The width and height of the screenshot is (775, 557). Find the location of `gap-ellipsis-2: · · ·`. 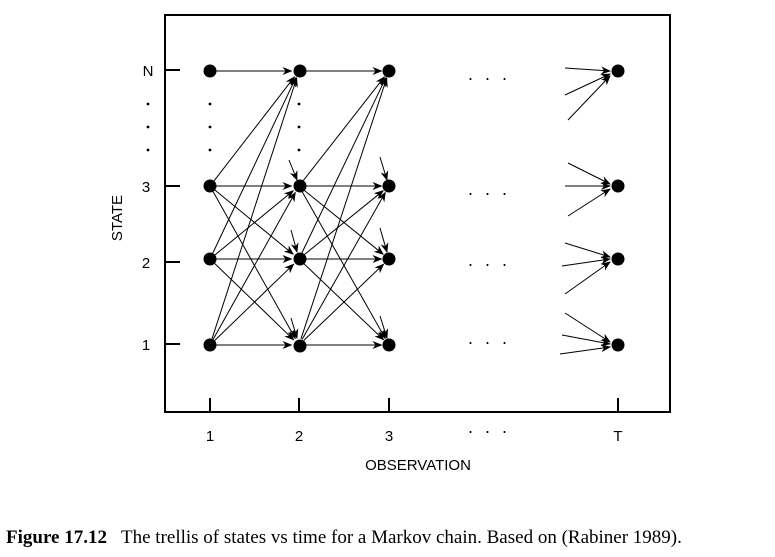

gap-ellipsis-2: · · · is located at coordinates (489, 264).